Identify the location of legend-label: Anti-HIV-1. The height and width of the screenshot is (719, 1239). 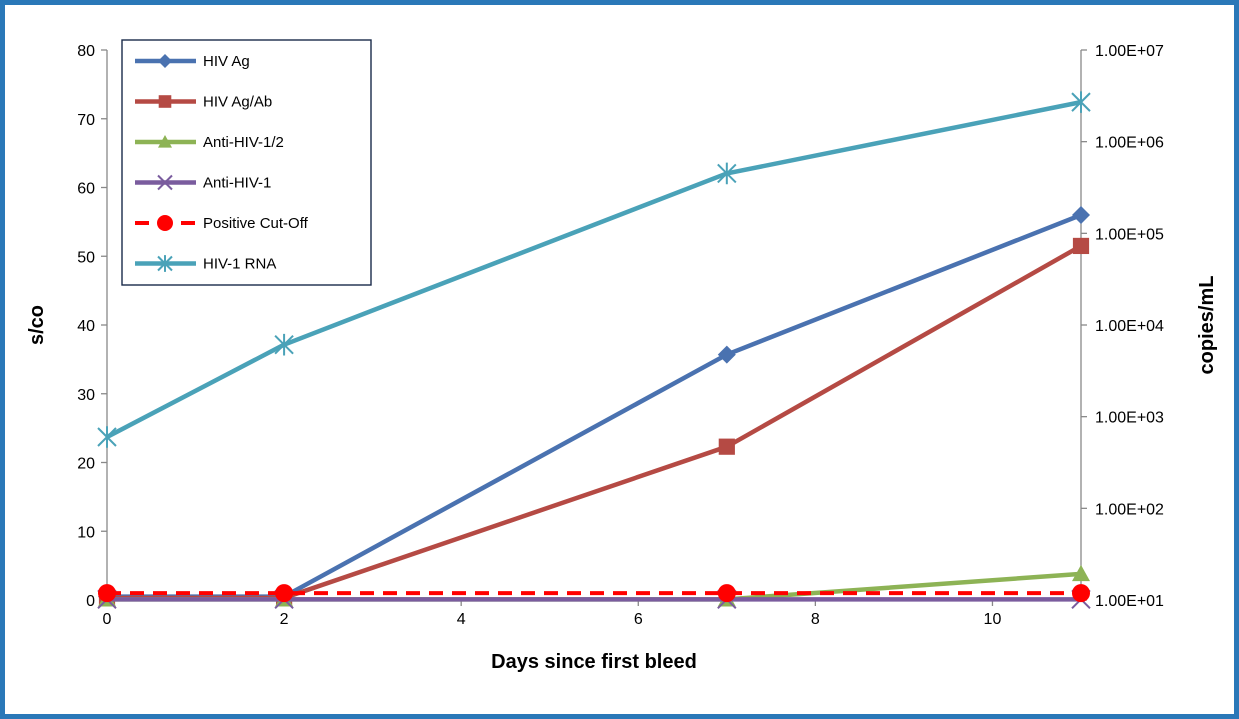
(237, 183).